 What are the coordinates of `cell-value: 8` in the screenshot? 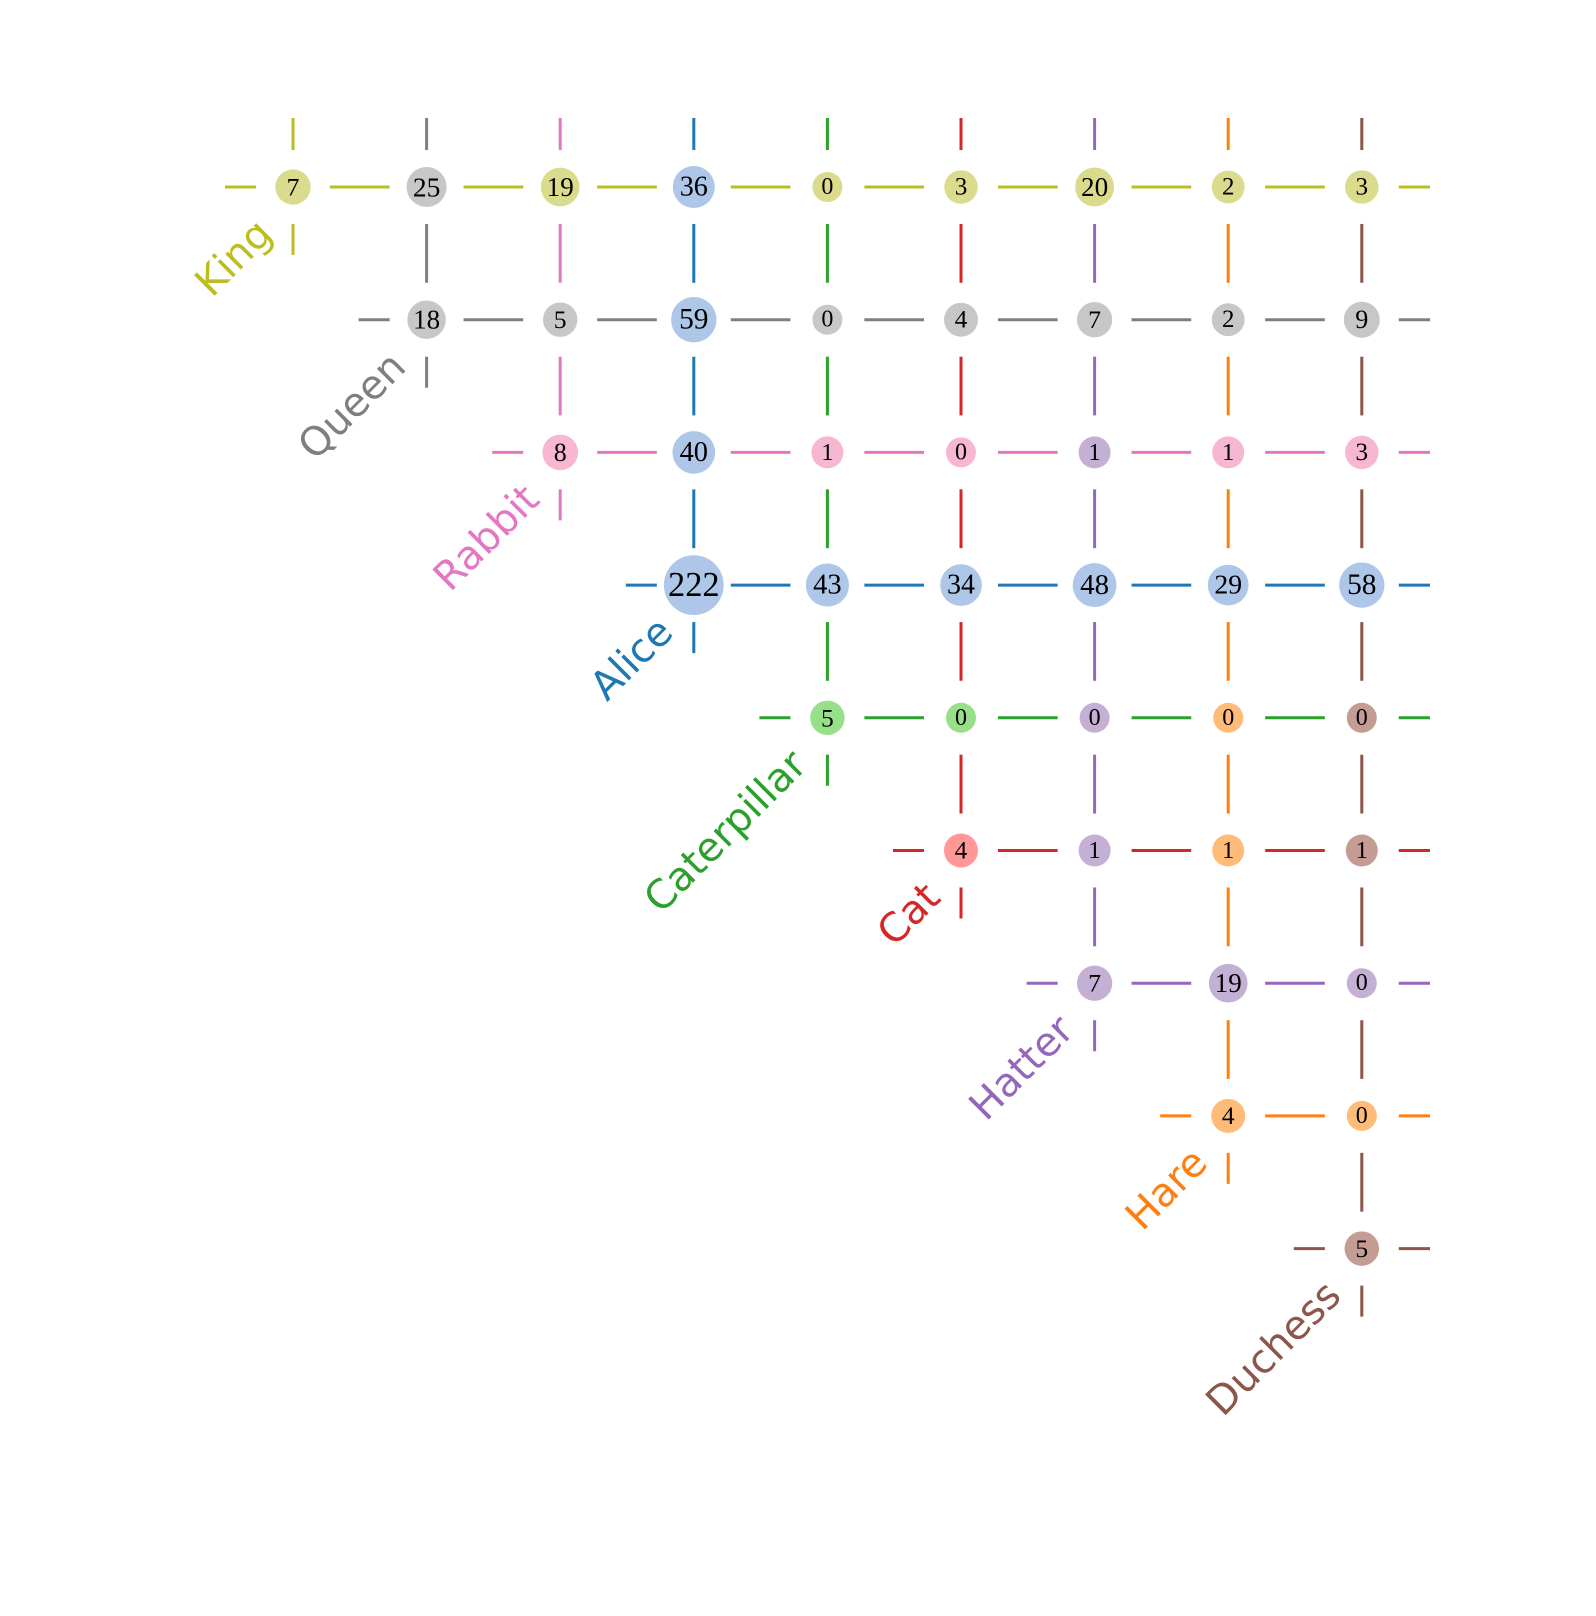 It's located at (560, 452).